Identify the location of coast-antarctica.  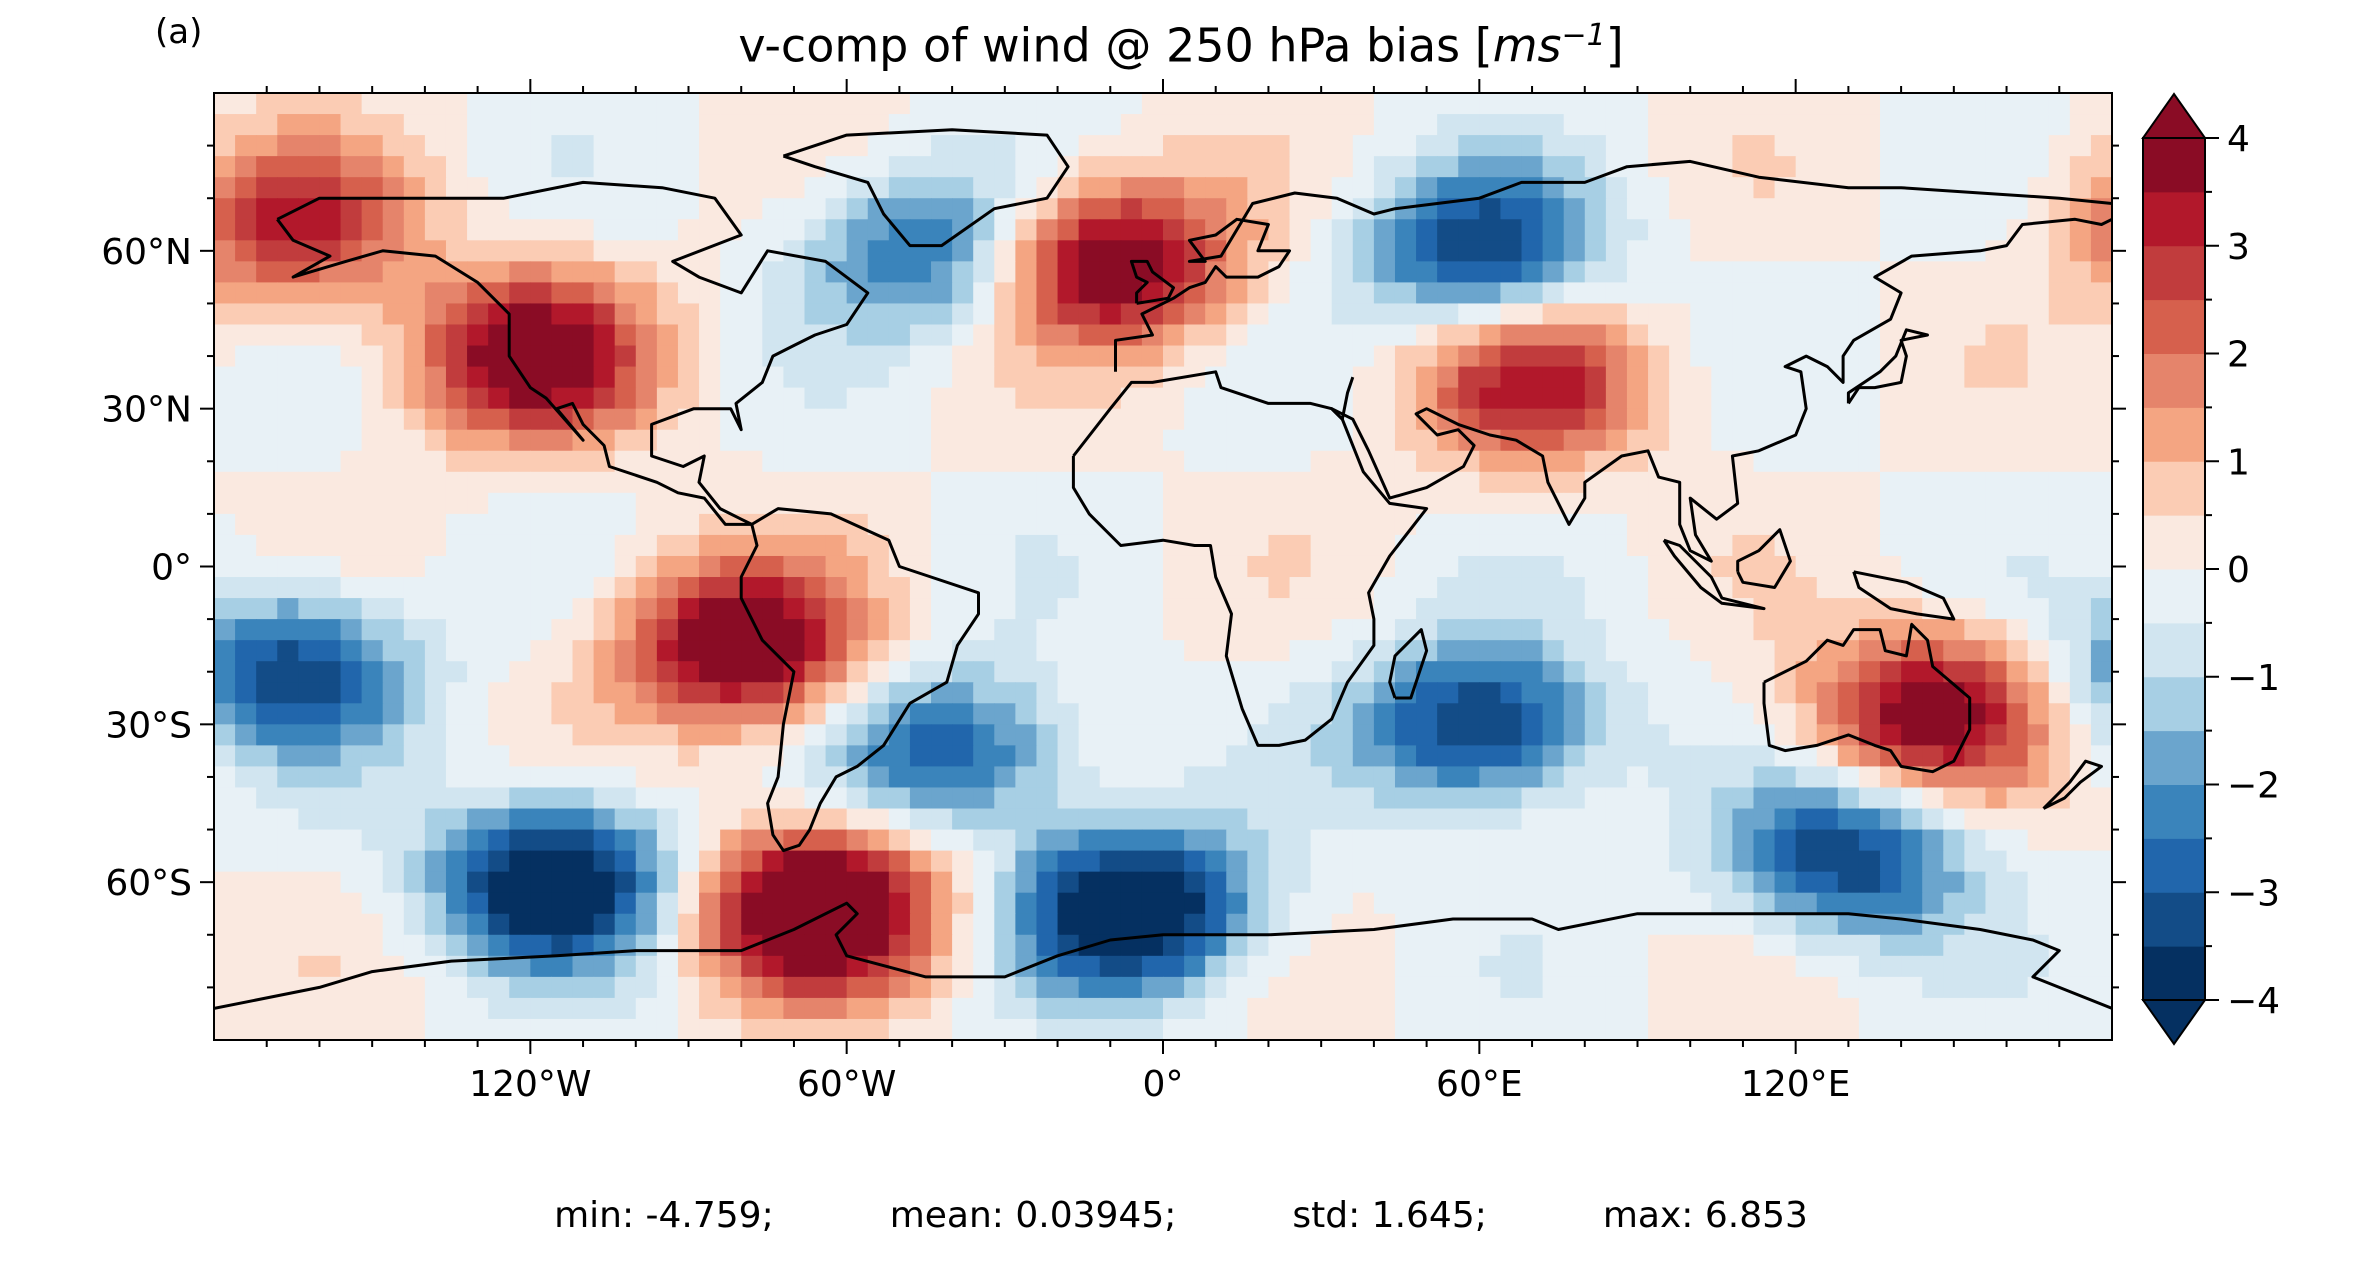
(1163, 955).